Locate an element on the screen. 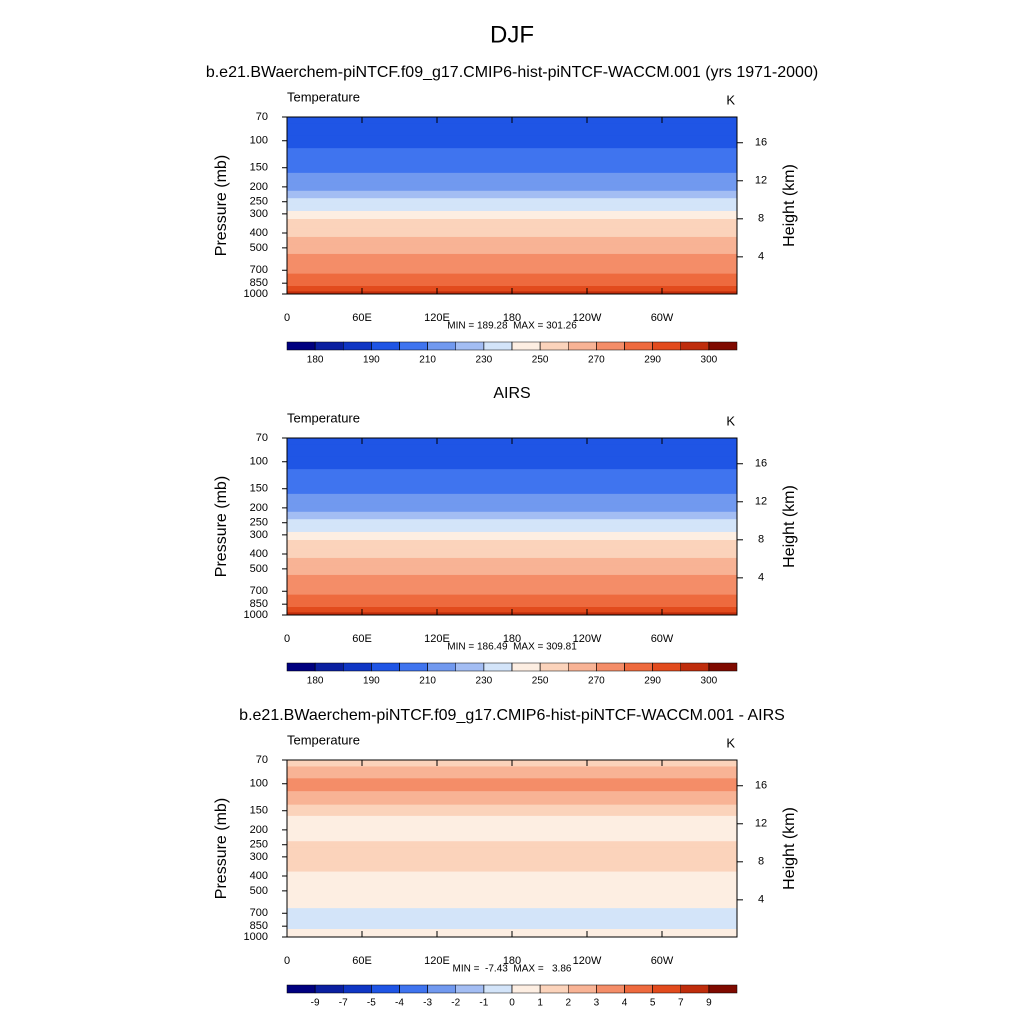 The image size is (1024, 1029). y2-tick-label: 8 is located at coordinates (761, 219).